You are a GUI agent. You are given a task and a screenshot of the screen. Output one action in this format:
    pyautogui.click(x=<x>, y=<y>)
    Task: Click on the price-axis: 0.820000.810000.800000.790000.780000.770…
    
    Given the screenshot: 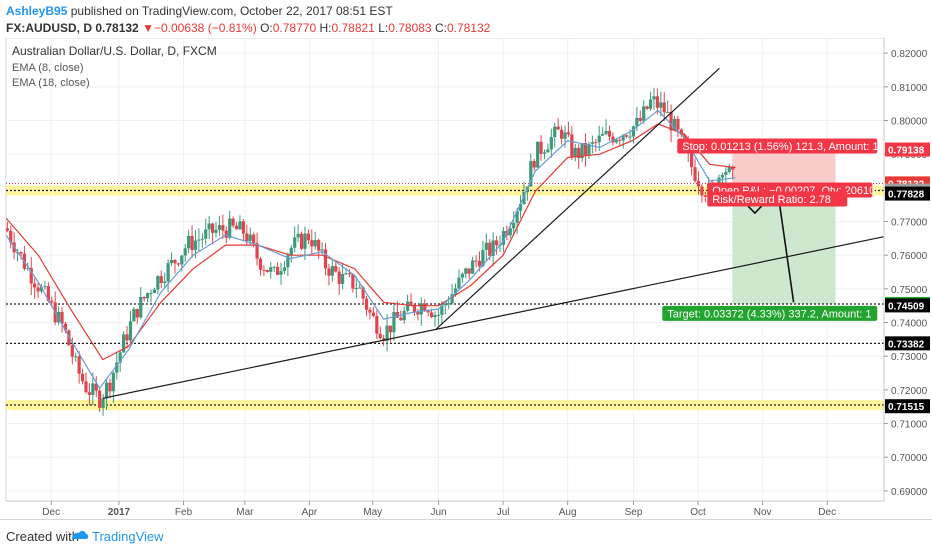 What is the action you would take?
    pyautogui.click(x=906, y=269)
    